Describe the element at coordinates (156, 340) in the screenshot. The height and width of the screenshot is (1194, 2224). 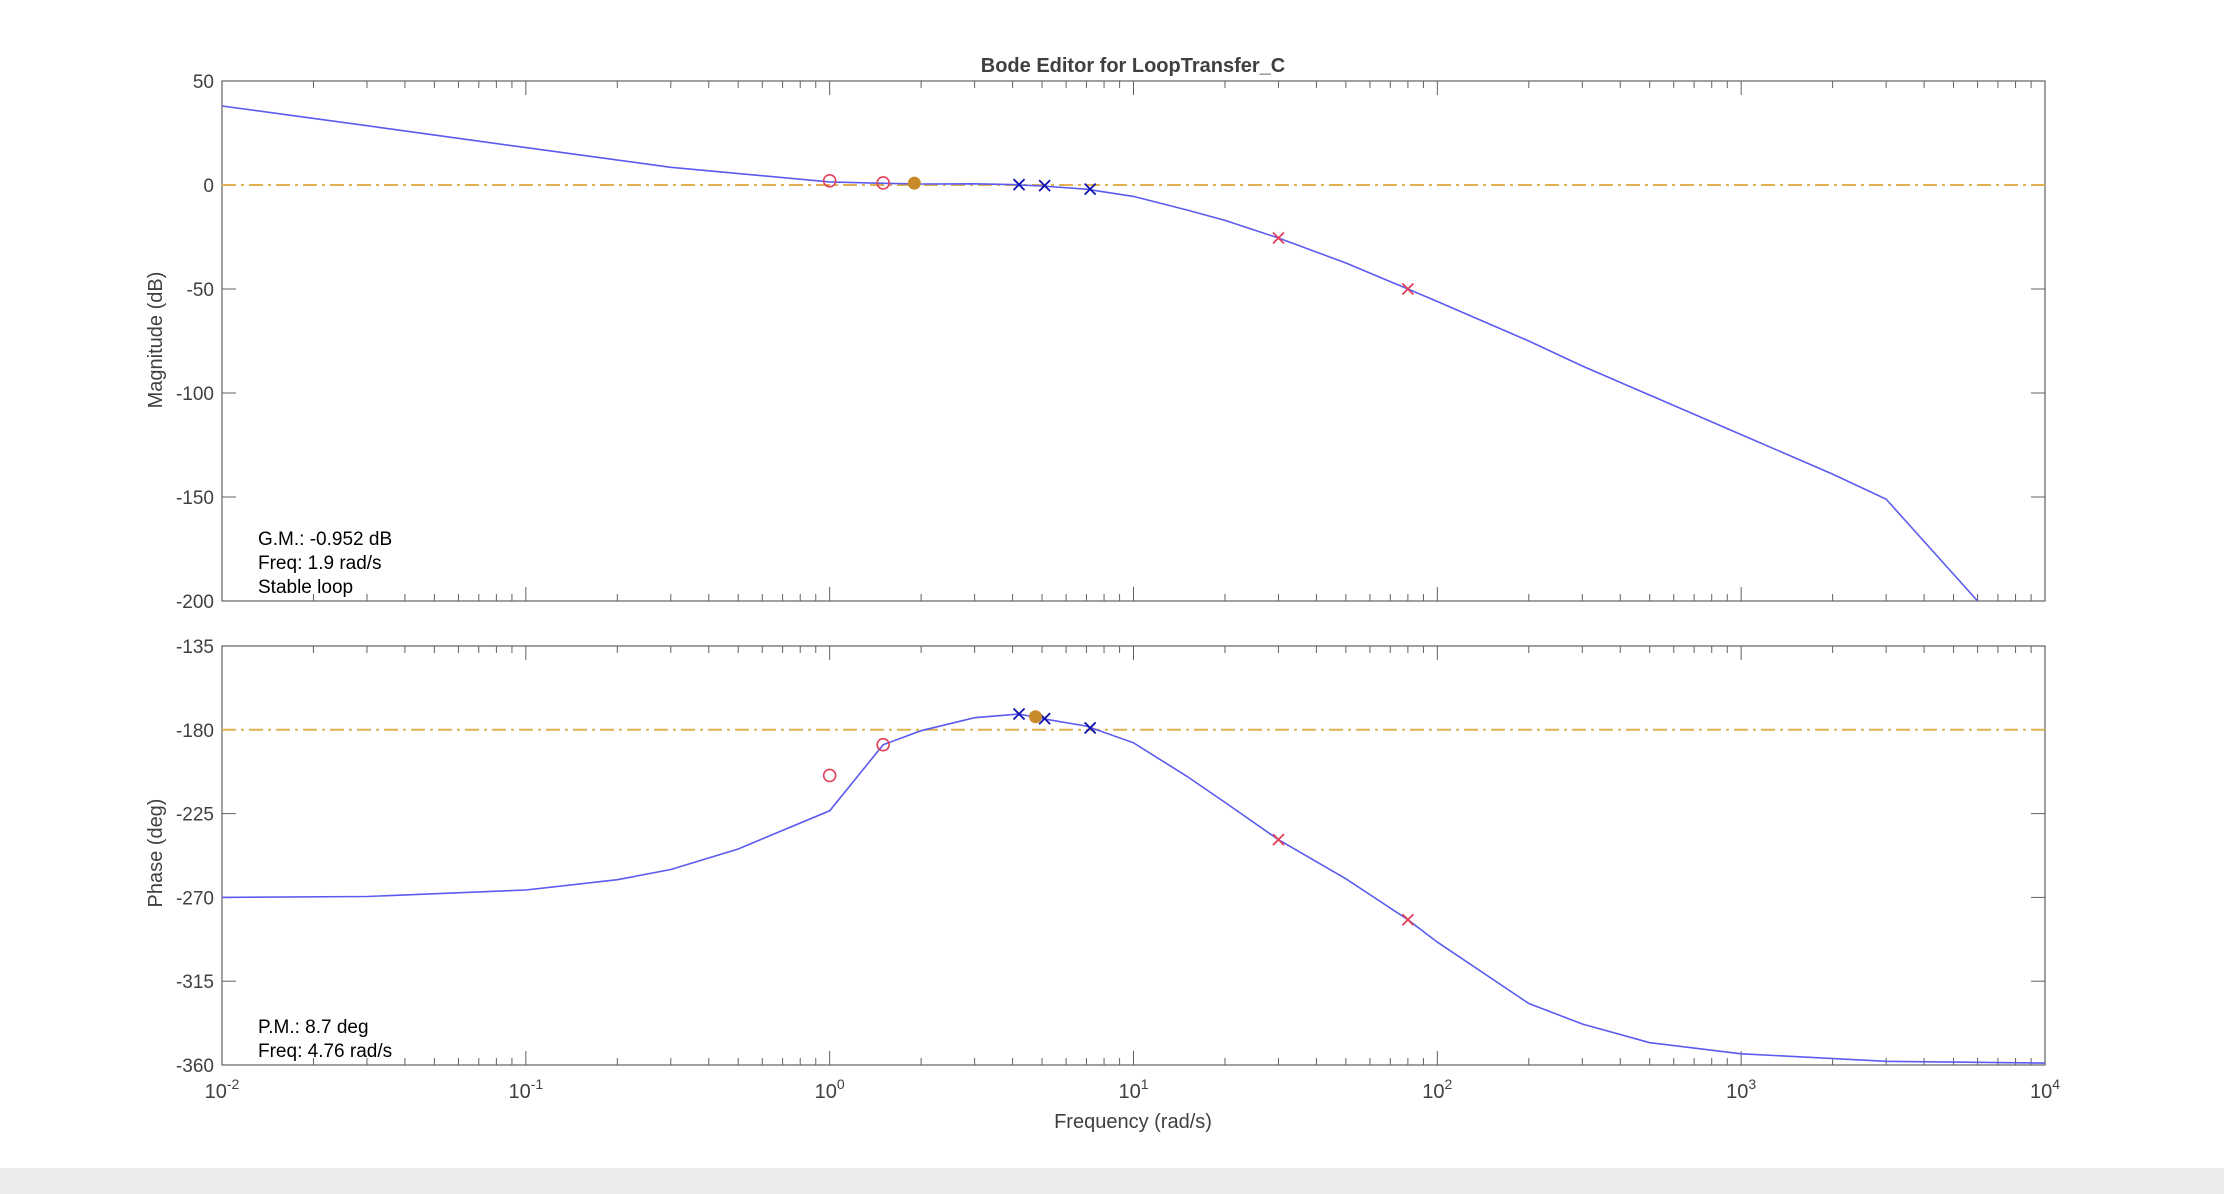
I see `magnitude-ylabel: Magnitude (dB)` at that location.